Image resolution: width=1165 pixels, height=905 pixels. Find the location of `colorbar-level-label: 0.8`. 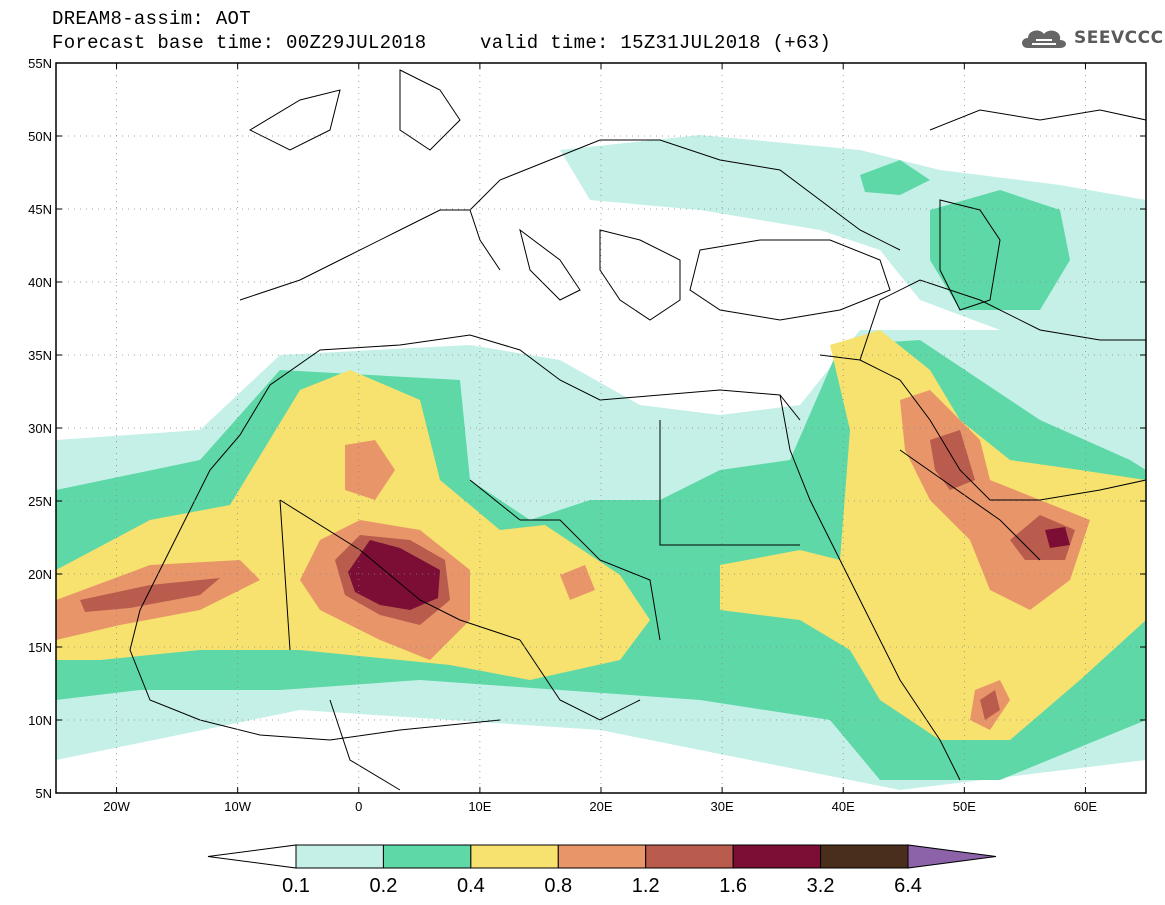

colorbar-level-label: 0.8 is located at coordinates (558, 886).